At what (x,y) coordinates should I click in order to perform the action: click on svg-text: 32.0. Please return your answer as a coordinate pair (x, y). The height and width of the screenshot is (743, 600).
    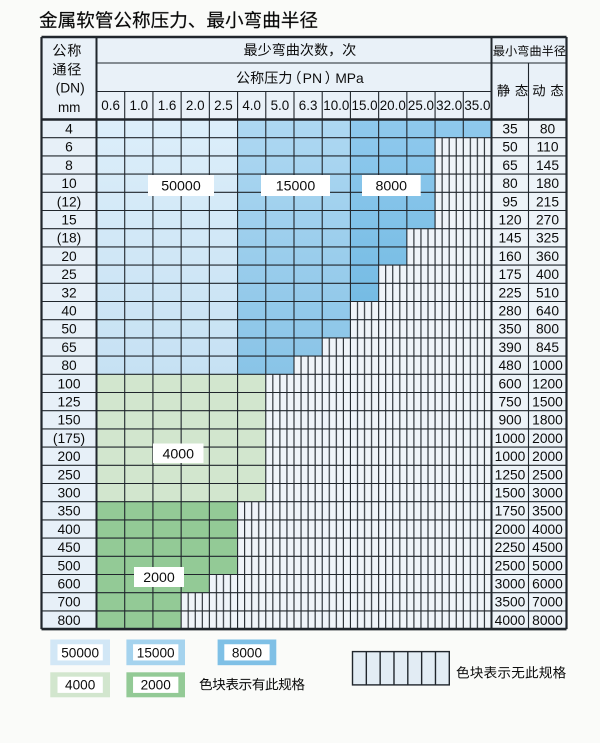
    Looking at the image, I should click on (449, 105).